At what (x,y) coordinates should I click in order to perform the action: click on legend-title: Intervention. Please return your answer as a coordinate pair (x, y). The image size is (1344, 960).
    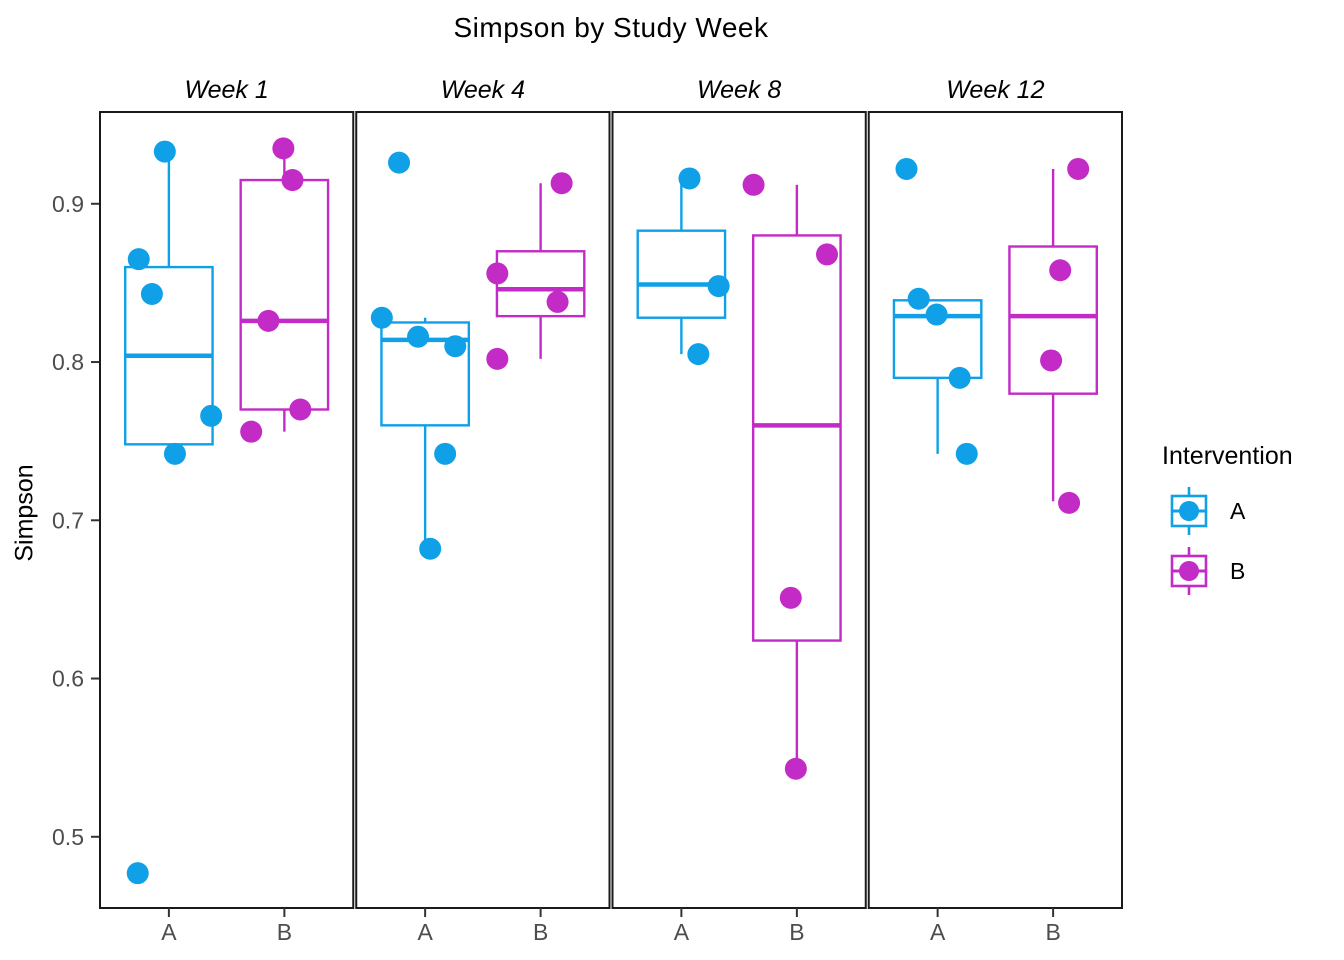
    Looking at the image, I should click on (1227, 456).